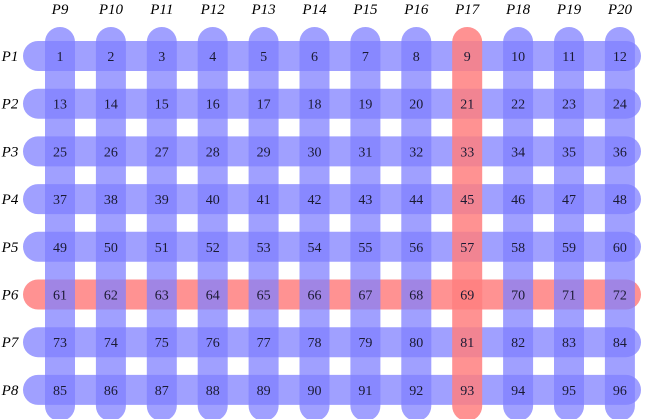  What do you see at coordinates (365, 105) in the screenshot?
I see `cell-number: 19` at bounding box center [365, 105].